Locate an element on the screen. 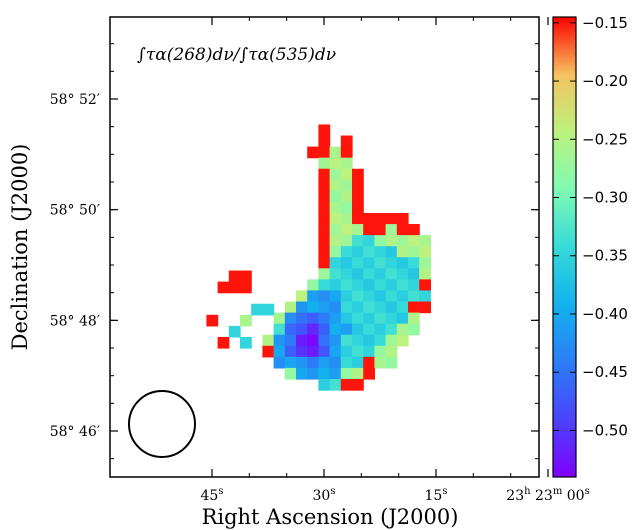  y-tick-label: 58° 46′ is located at coordinates (75, 432).